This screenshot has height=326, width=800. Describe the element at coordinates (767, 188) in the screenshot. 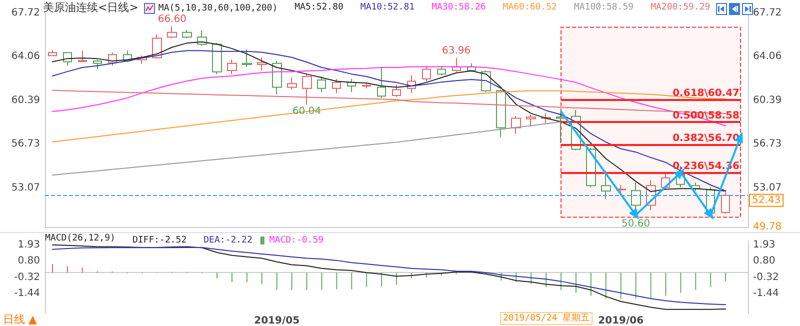

I see `y2-tick-label: 53.07` at that location.